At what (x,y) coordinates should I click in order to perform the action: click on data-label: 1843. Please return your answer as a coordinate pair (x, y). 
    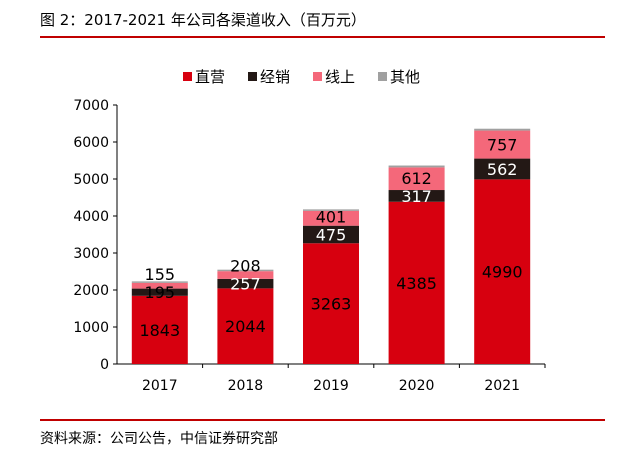
    Looking at the image, I should click on (159, 330).